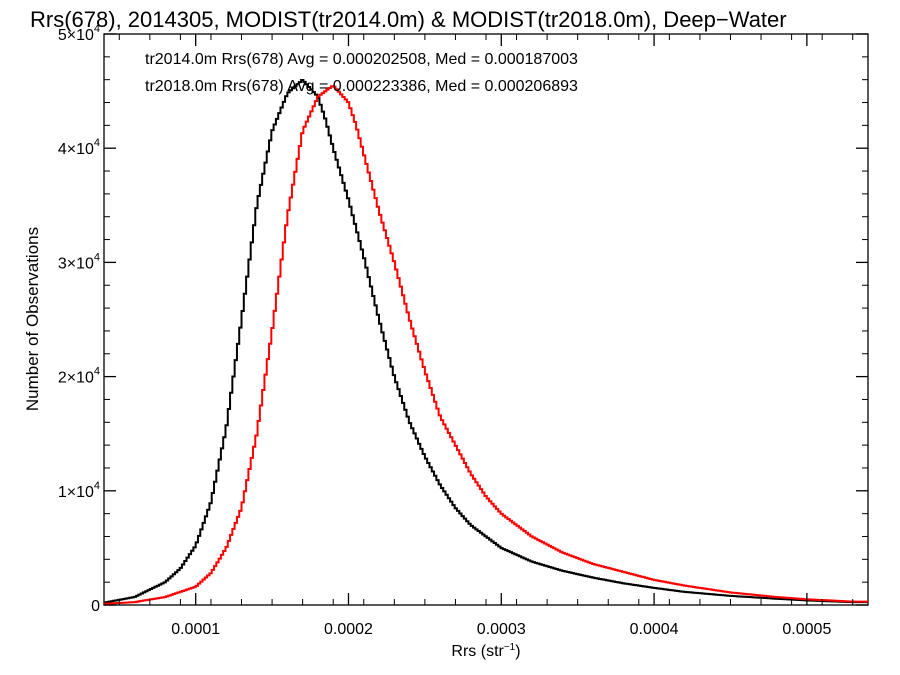 The image size is (900, 675). I want to click on y-axis-label: Number of Observations, so click(32, 319).